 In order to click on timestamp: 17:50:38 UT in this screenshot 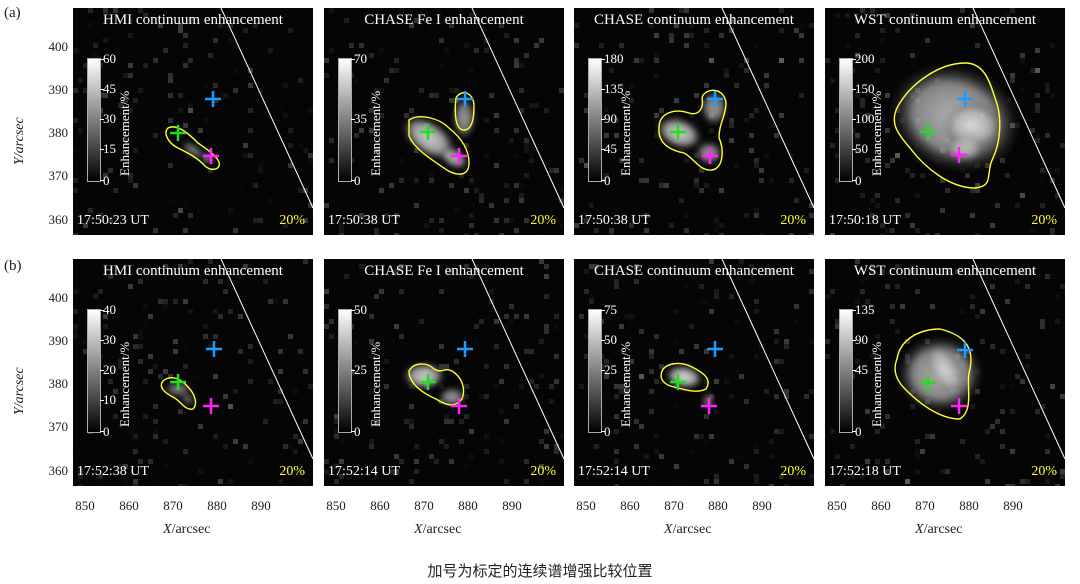, I will do `click(614, 220)`.